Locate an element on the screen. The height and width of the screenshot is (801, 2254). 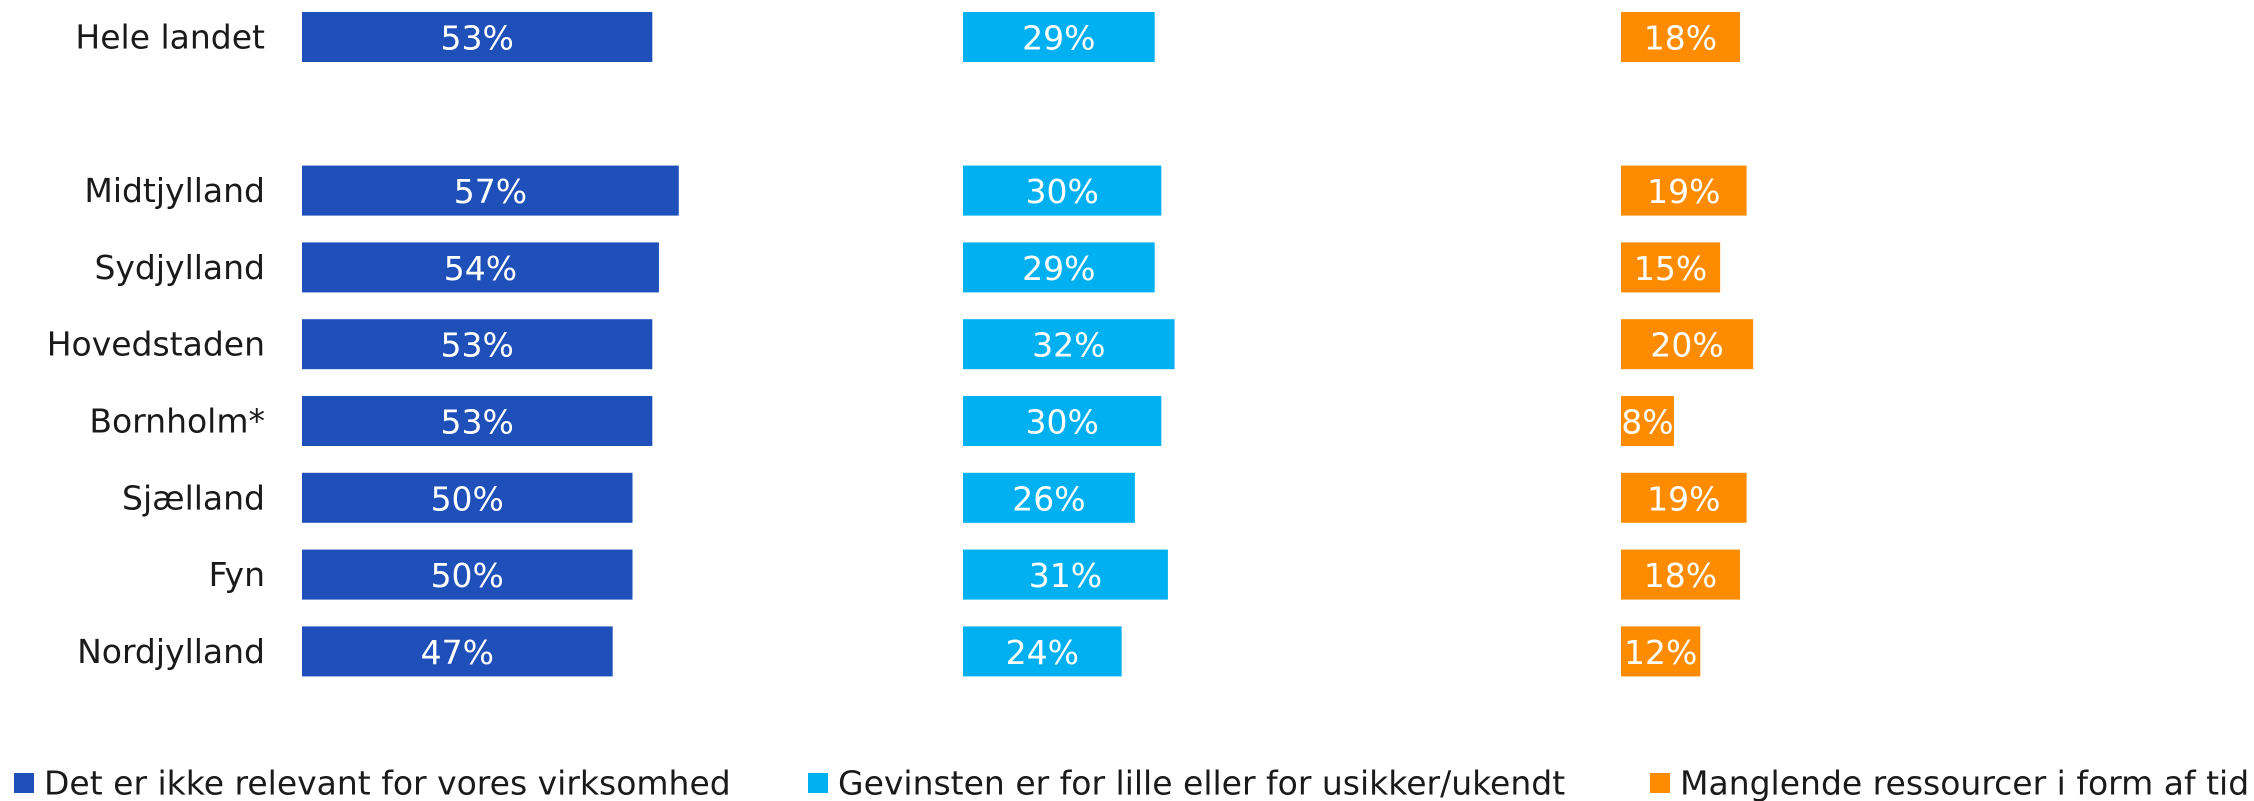
value-label: 24% is located at coordinates (1042, 652).